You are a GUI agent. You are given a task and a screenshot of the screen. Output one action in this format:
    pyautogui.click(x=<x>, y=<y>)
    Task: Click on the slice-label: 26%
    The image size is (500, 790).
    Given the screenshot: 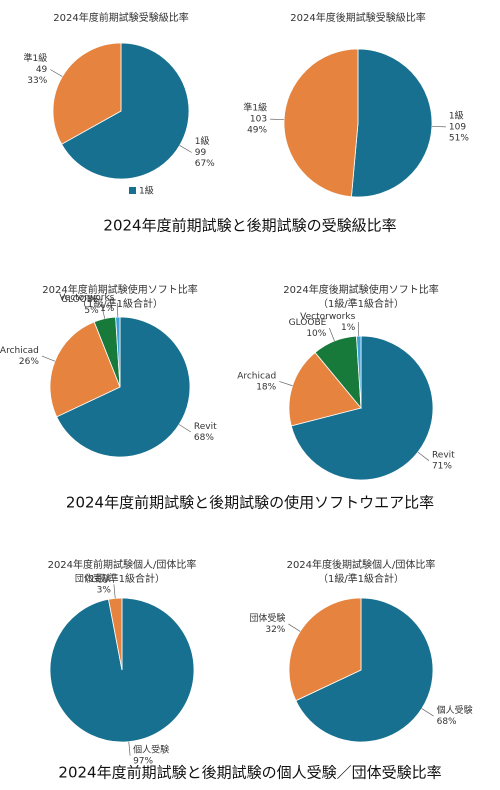 What is the action you would take?
    pyautogui.click(x=29, y=362)
    